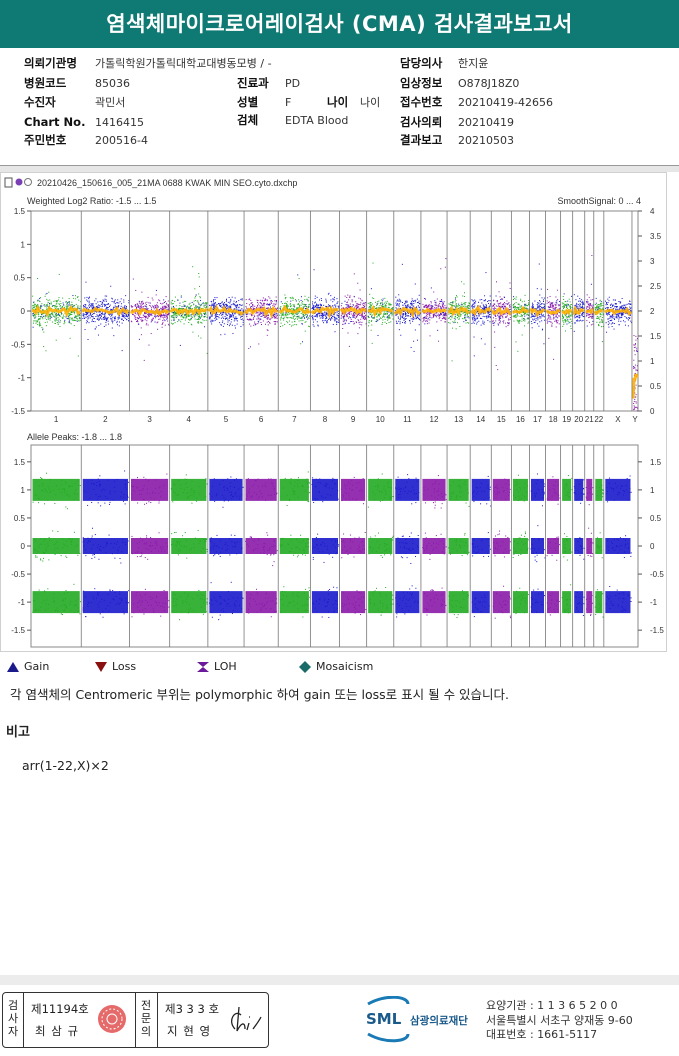 The image size is (679, 1056). I want to click on org-line3: 대표번호 : 1661-5117, so click(542, 1034).